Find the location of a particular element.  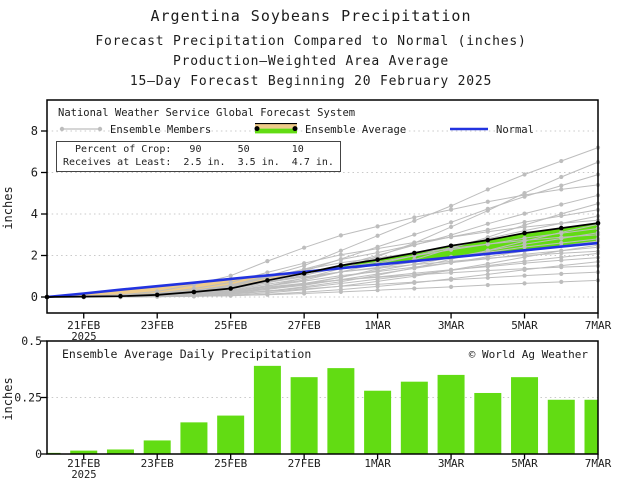

crop-percent-line: Percent of Crop: 90 50 10 is located at coordinates (183, 149).